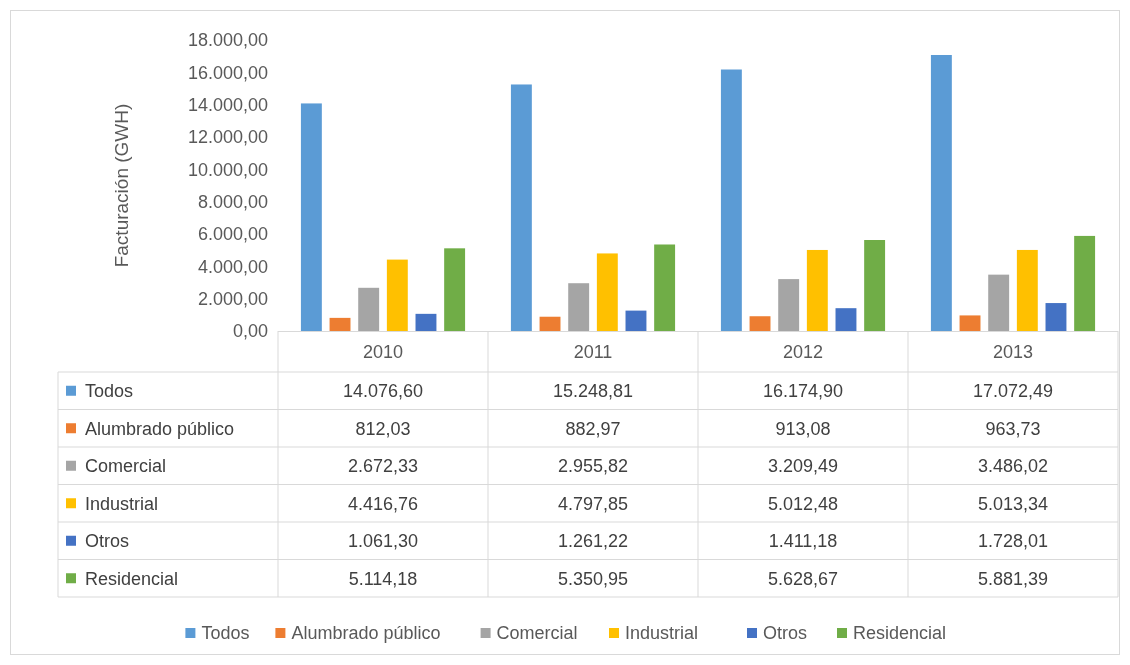 The image size is (1130, 665). I want to click on data-label: 2.955,82, so click(593, 466).